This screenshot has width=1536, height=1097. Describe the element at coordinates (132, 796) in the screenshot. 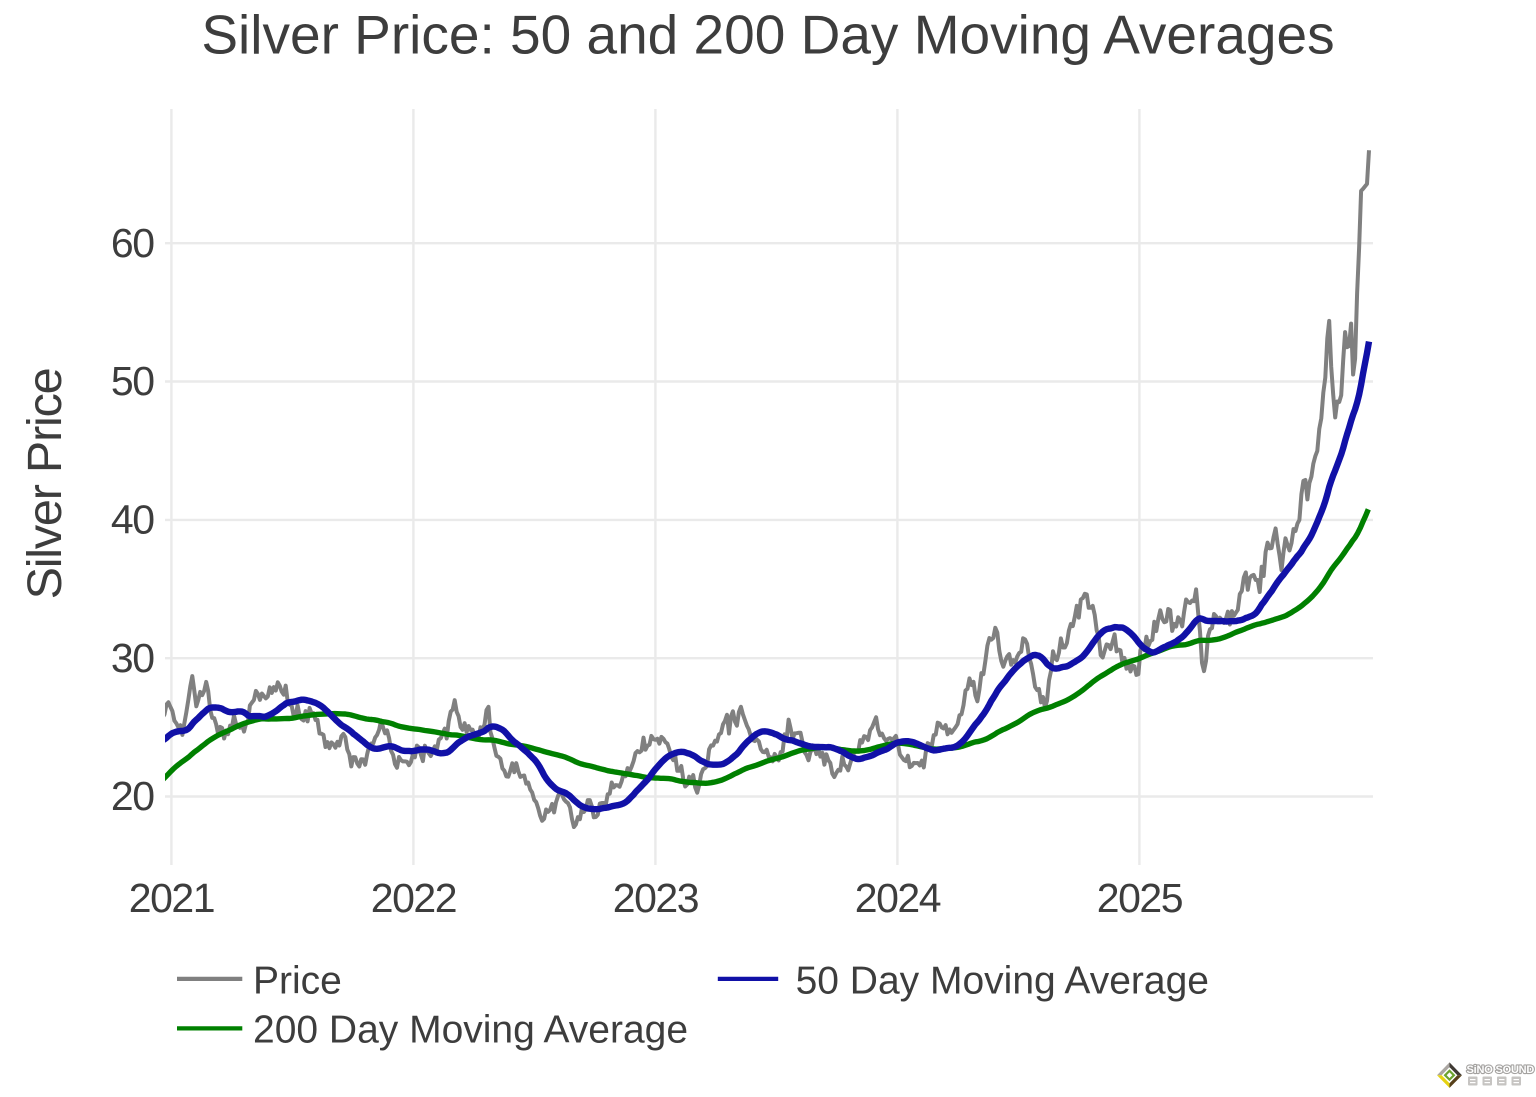

I see `svg-text: 20` at that location.